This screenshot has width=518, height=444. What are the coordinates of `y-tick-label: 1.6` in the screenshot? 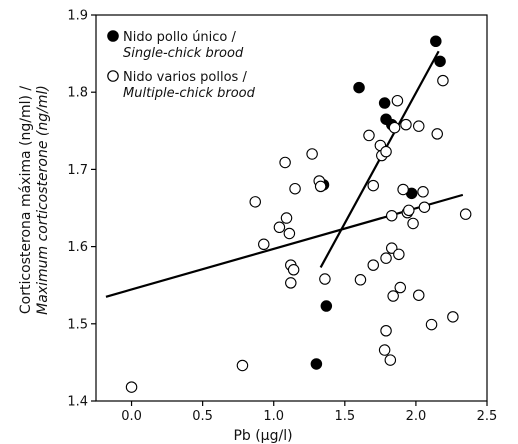 It's located at (77, 247).